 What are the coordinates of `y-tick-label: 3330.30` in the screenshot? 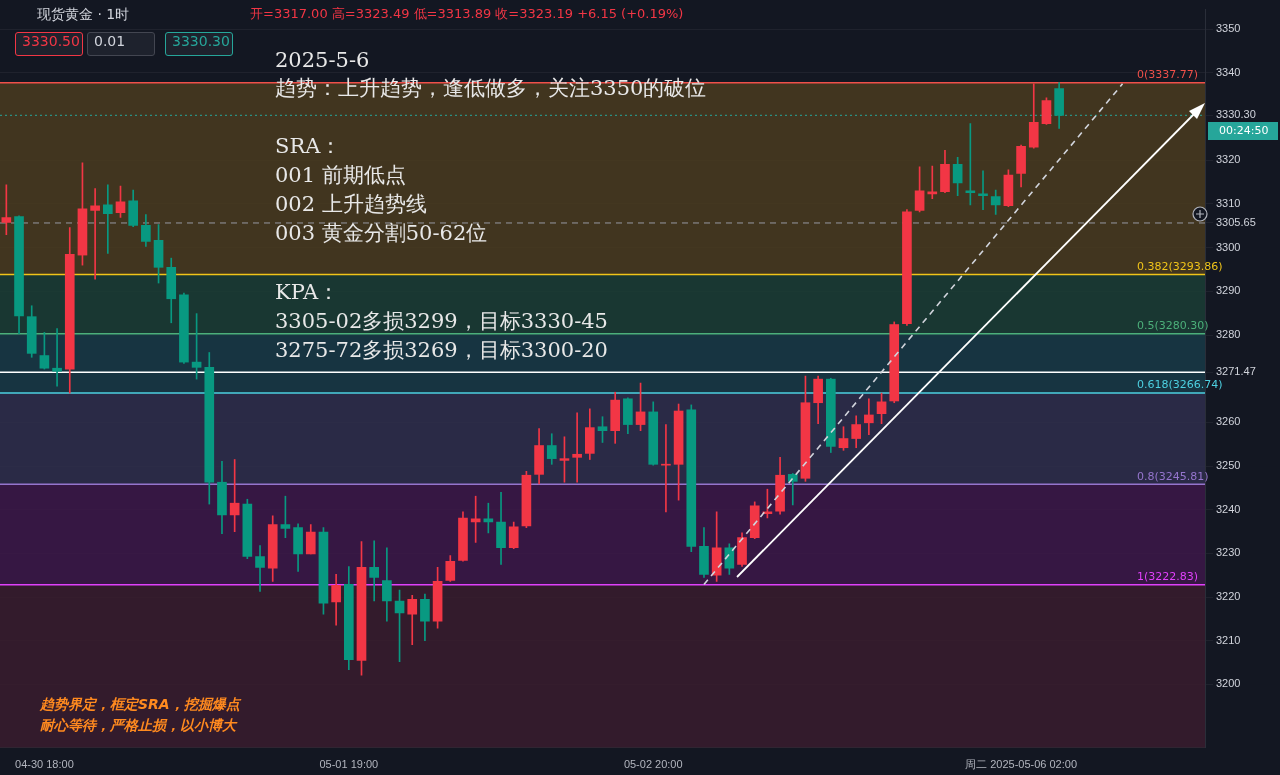 It's located at (1236, 114).